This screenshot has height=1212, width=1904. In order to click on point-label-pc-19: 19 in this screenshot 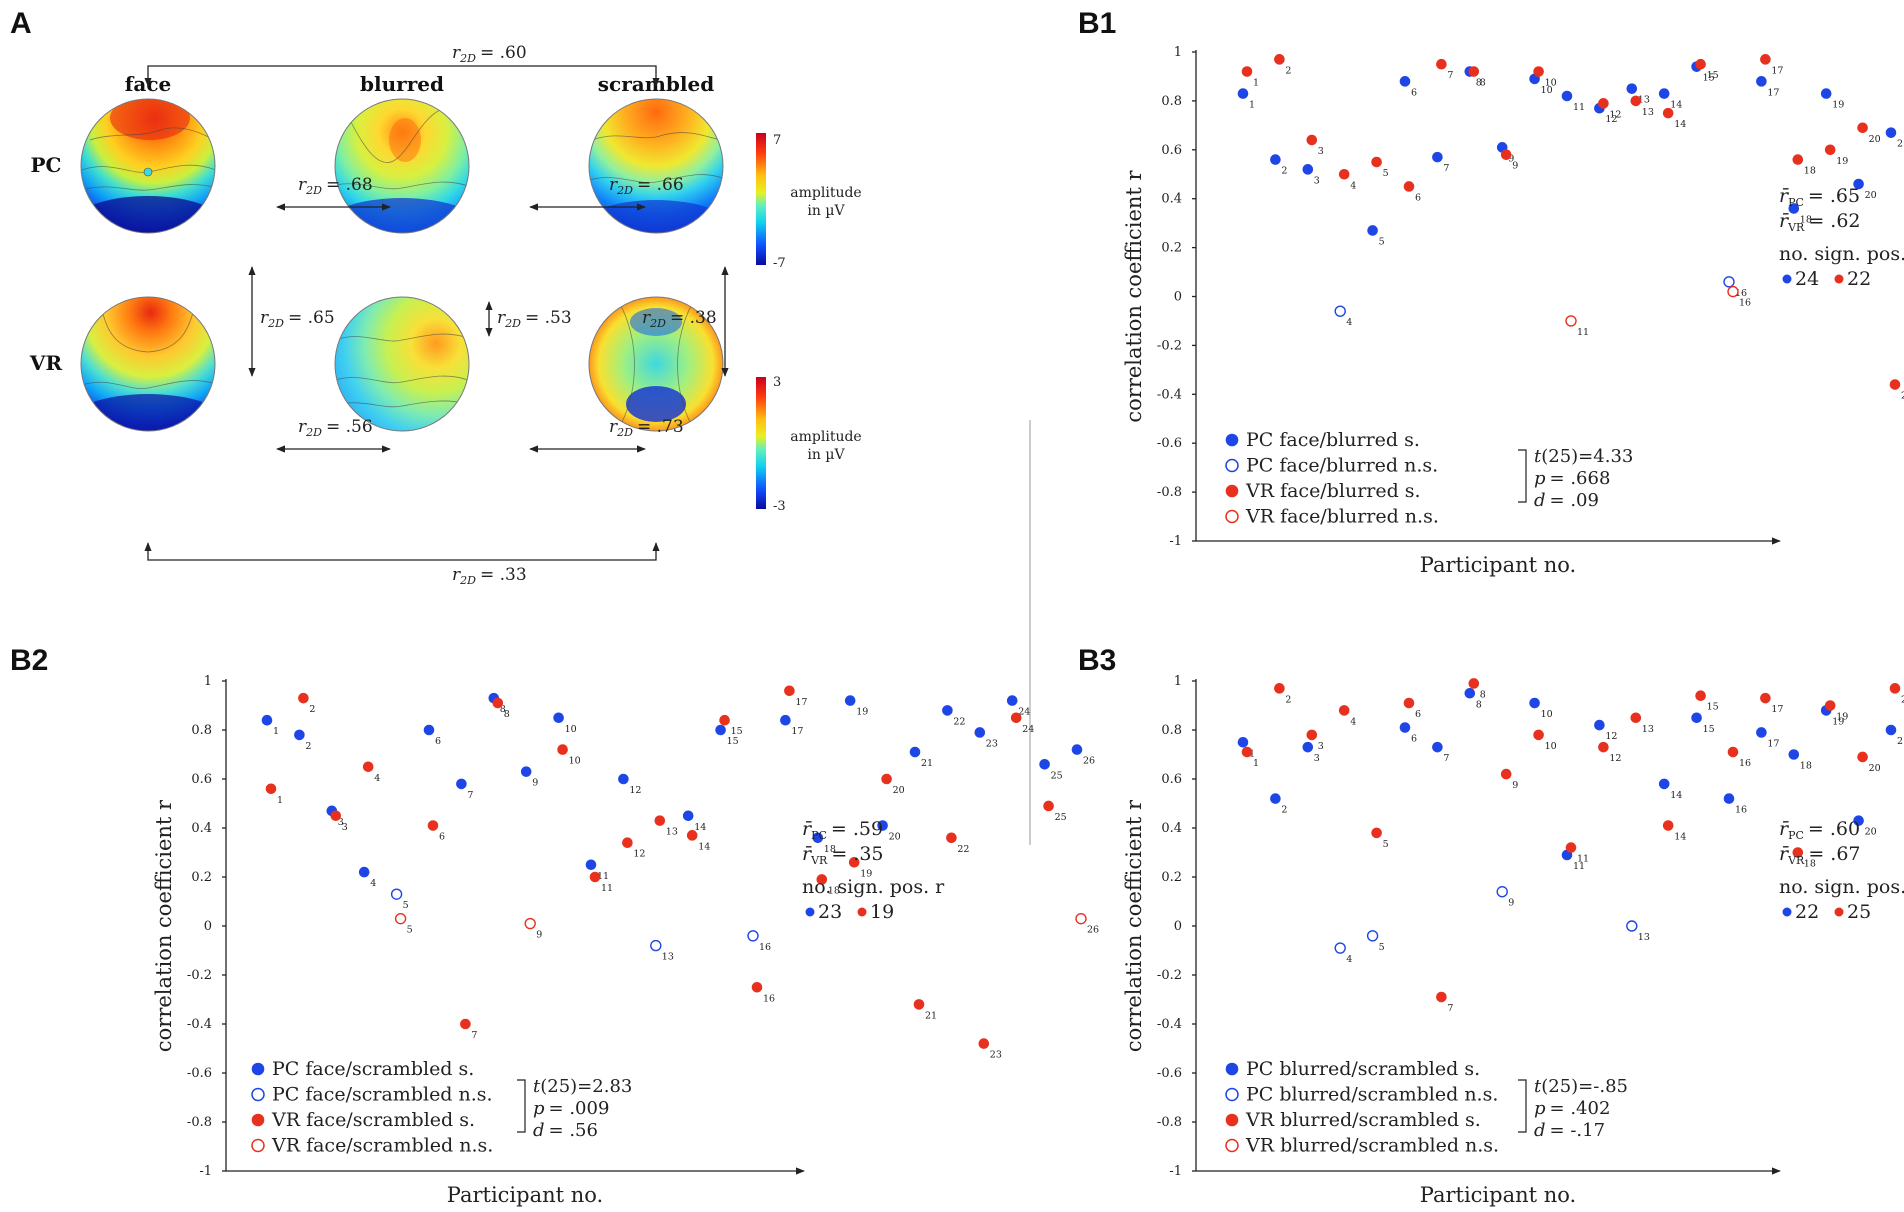, I will do `click(862, 712)`.